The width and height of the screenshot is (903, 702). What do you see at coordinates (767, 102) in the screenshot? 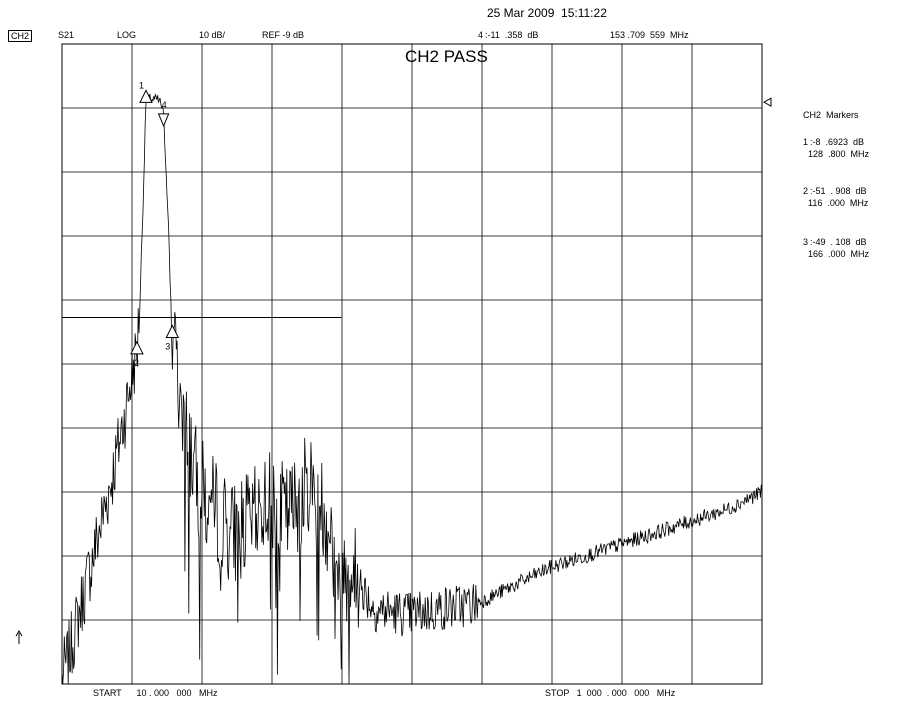
I see `reference-level-pointer` at bounding box center [767, 102].